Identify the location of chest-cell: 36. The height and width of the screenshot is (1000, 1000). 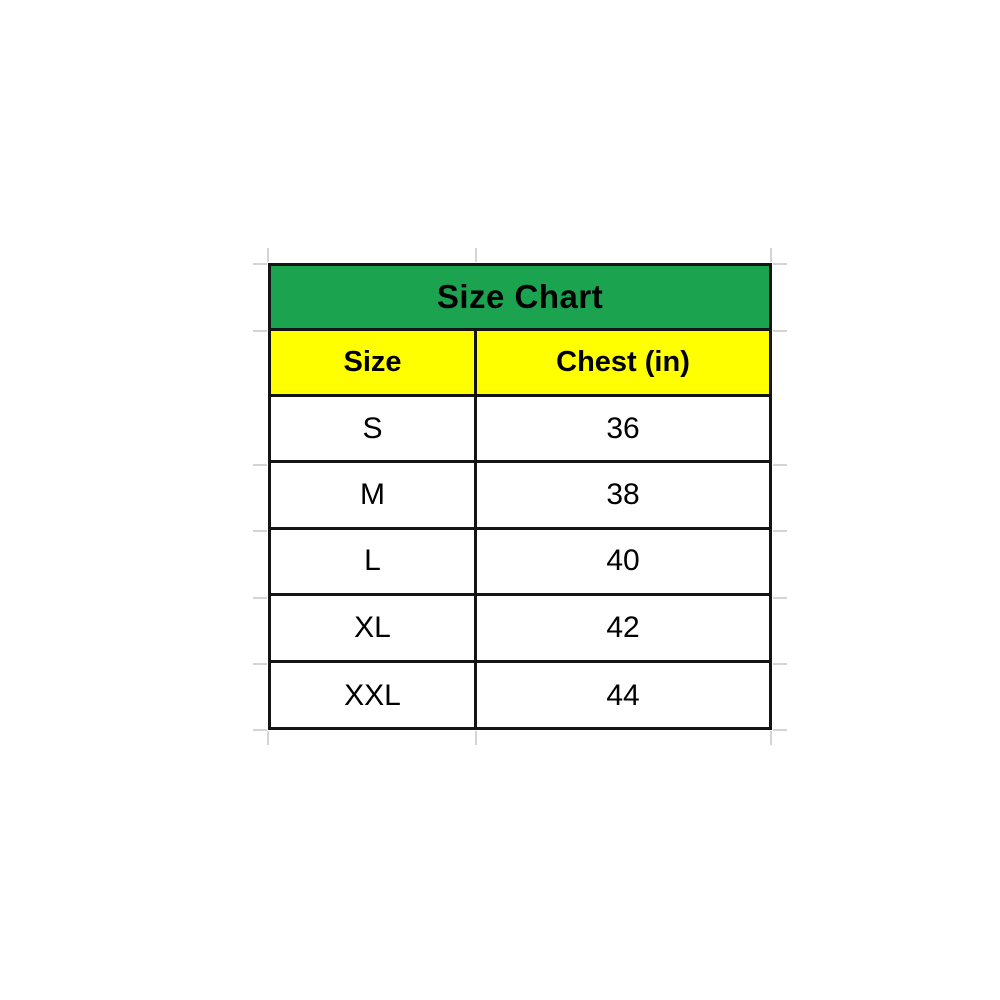
(623, 428).